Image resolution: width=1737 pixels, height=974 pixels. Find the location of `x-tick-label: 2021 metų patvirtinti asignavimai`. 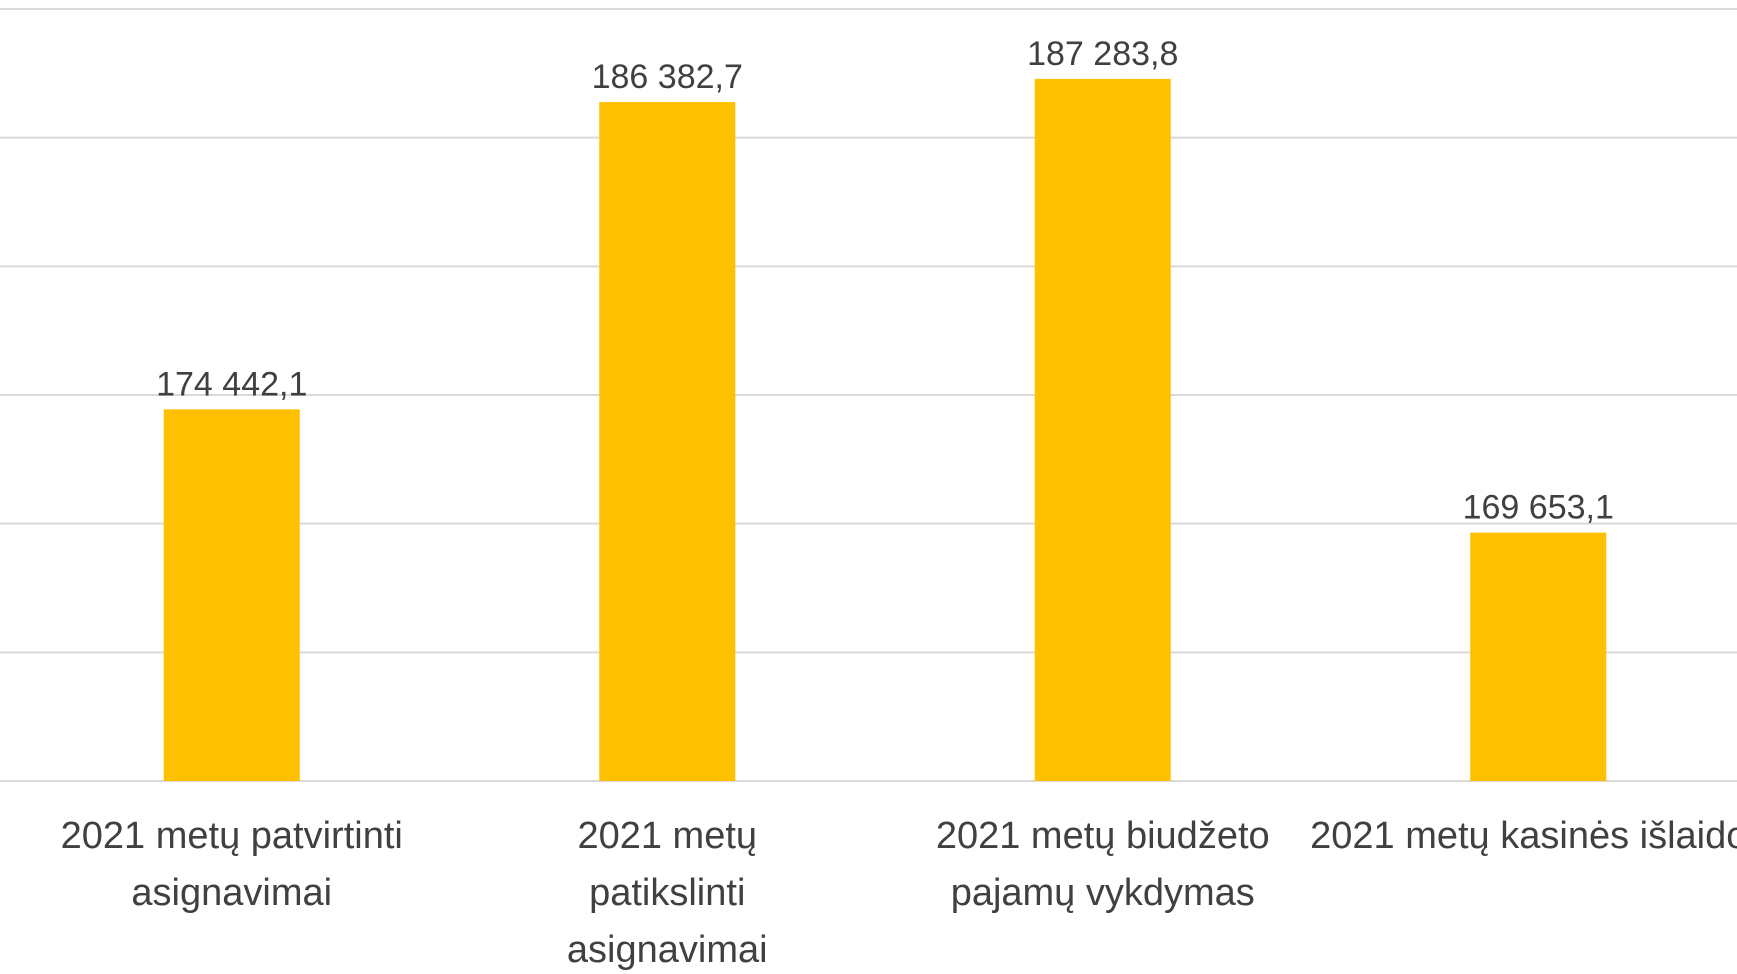

x-tick-label: 2021 metų patvirtinti asignavimai is located at coordinates (231, 864).